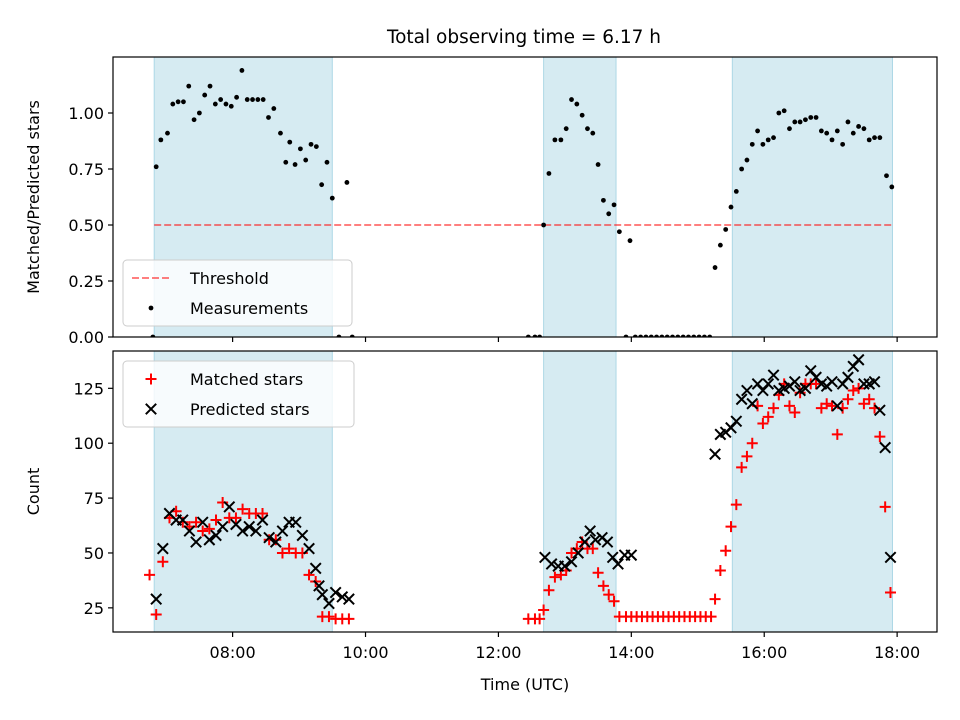 The height and width of the screenshot is (720, 960). Describe the element at coordinates (88, 388) in the screenshot. I see `y-tick-label: 125` at that location.